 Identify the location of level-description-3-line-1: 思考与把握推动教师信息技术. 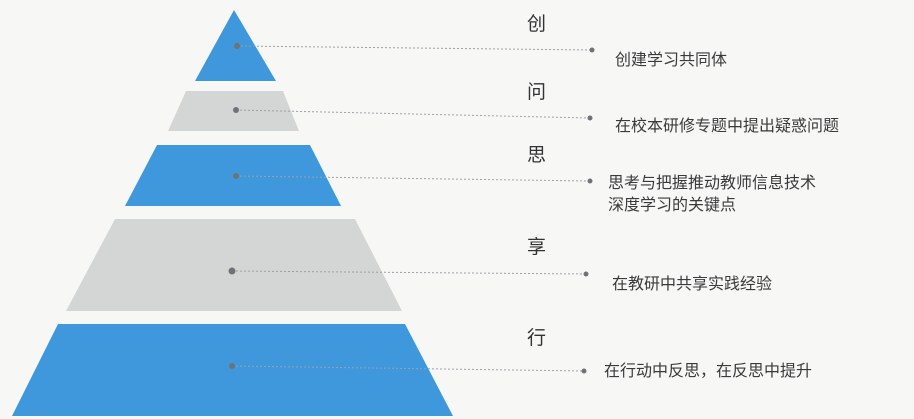
(712, 182).